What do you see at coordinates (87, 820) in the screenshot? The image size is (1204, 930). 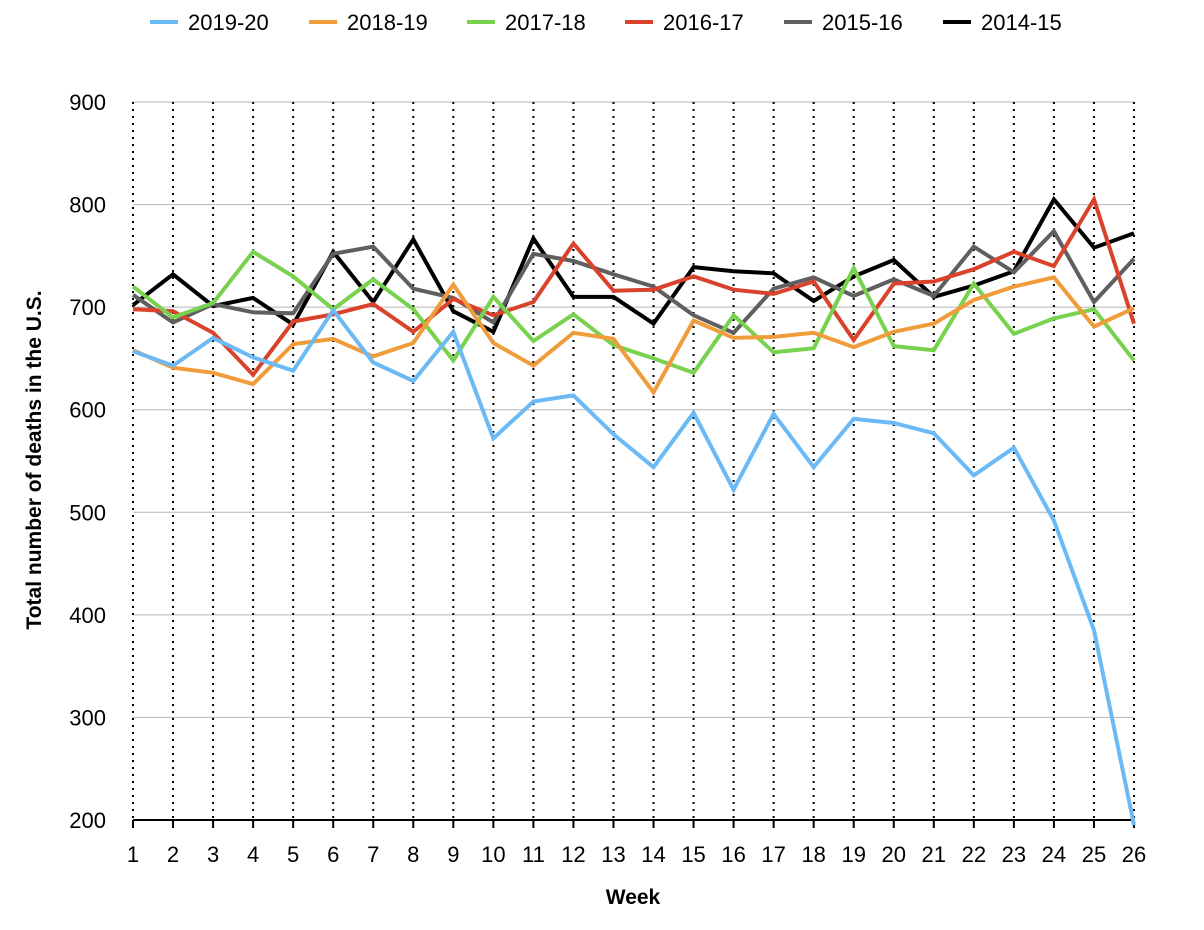 I see `y-tick-label: 200` at bounding box center [87, 820].